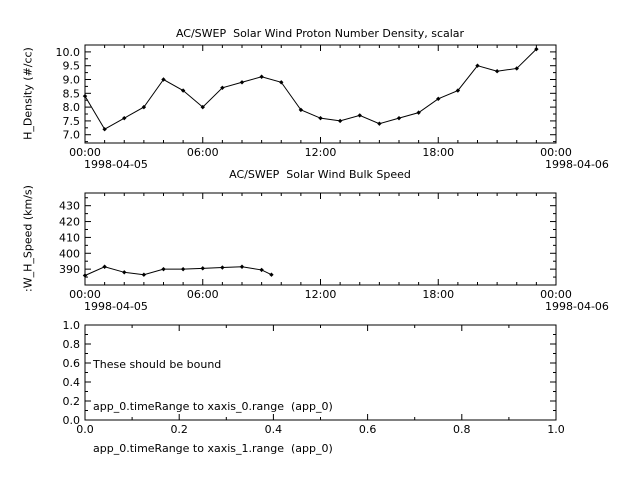  Describe the element at coordinates (68, 52) in the screenshot. I see `svg-text: 10.0` at that location.